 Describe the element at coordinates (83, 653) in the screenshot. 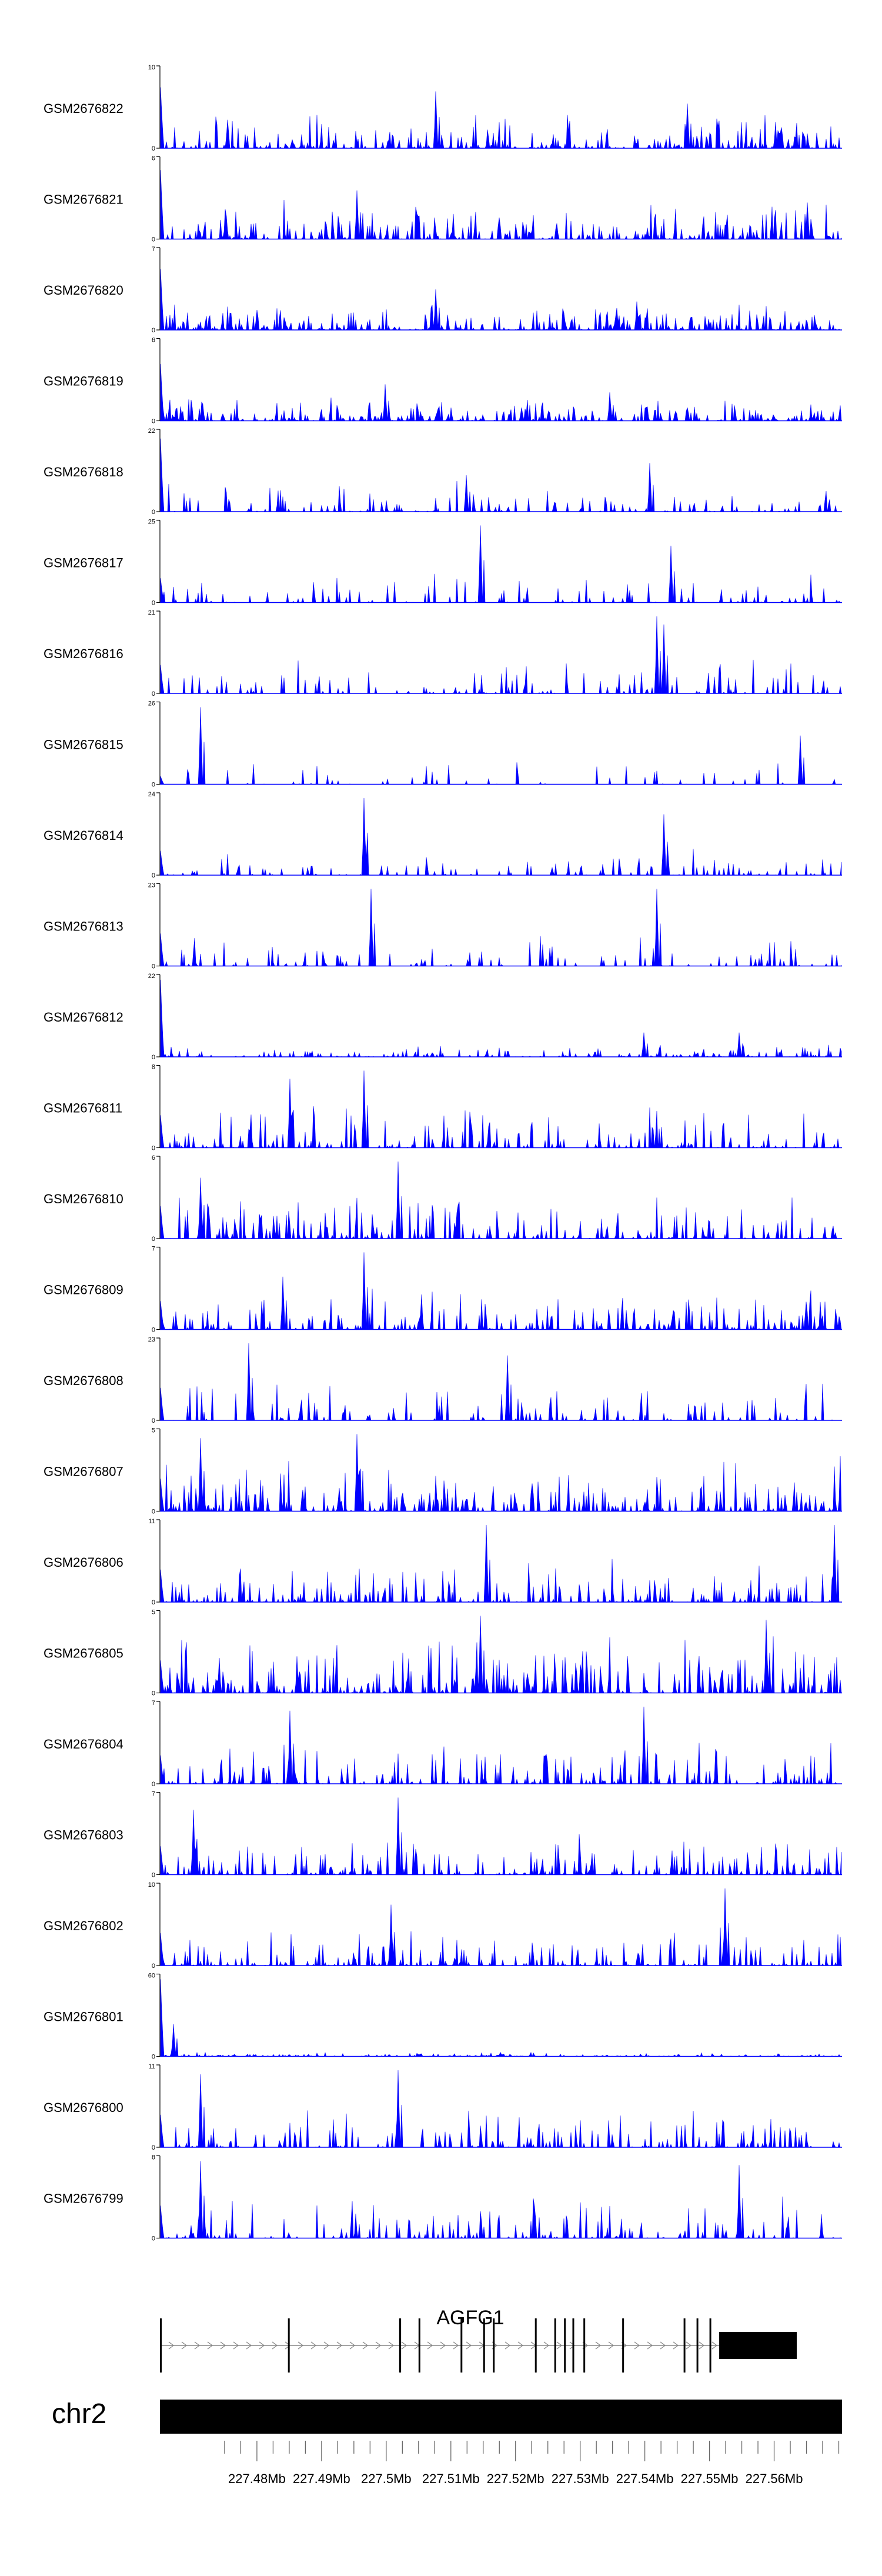

I see `track-label: GSM2676816` at that location.